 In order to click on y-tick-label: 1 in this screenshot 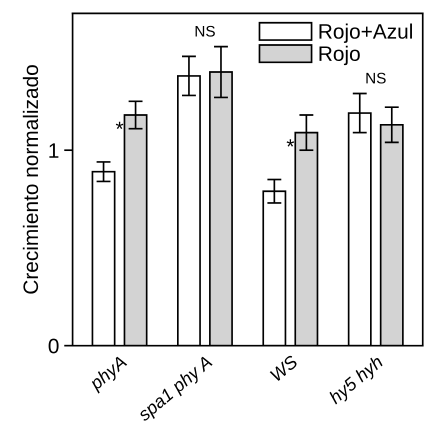, I will do `click(53, 150)`.